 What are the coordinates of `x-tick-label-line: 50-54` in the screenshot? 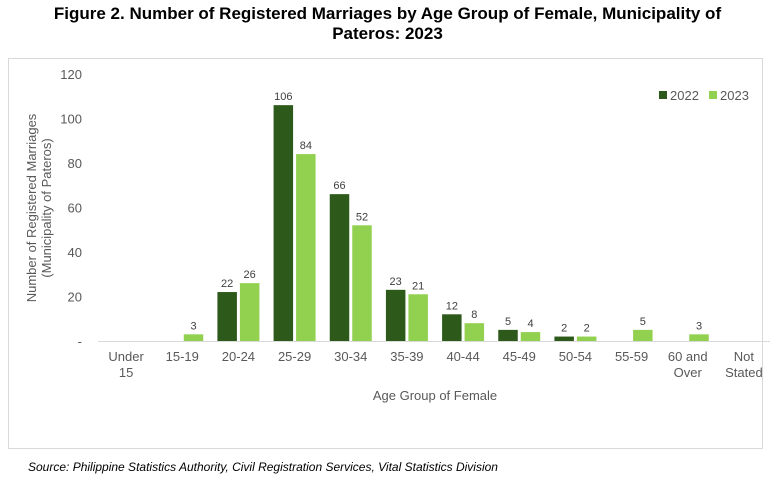 It's located at (575, 356).